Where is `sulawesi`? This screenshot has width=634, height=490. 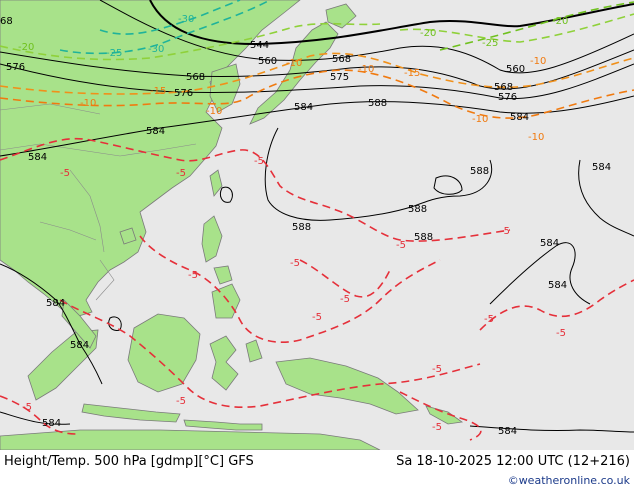 sulawesi is located at coordinates (224, 363).